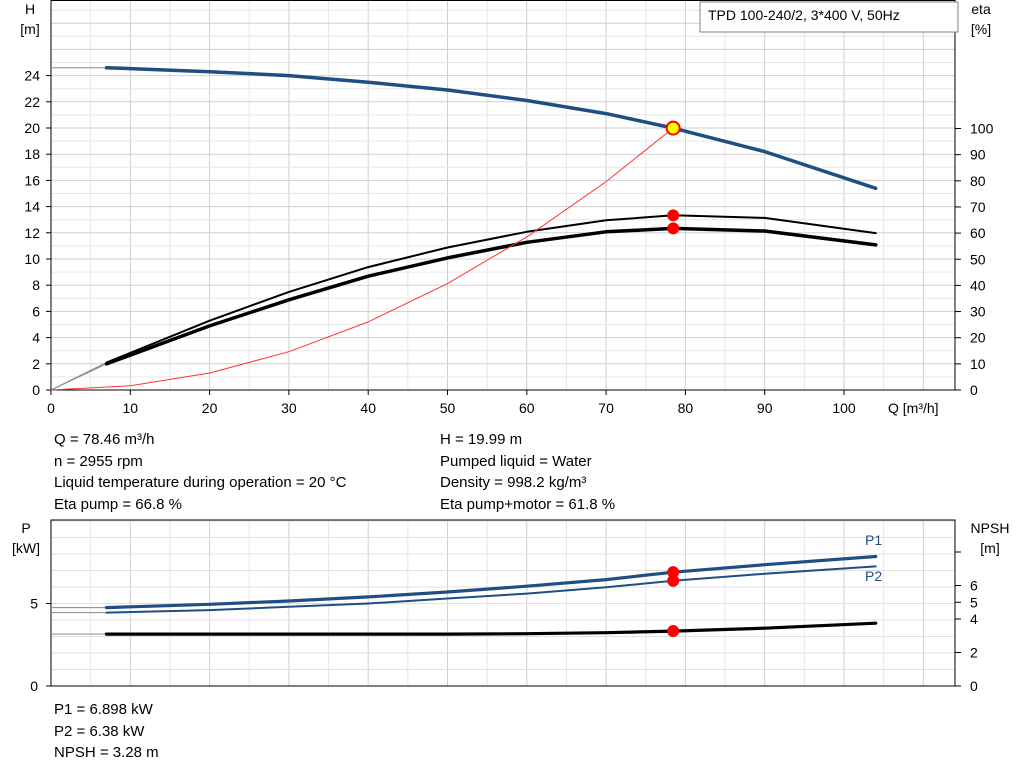 The height and width of the screenshot is (781, 1024). Describe the element at coordinates (78, 377) in the screenshot. I see `series-eta-pump-motor-extension` at that location.